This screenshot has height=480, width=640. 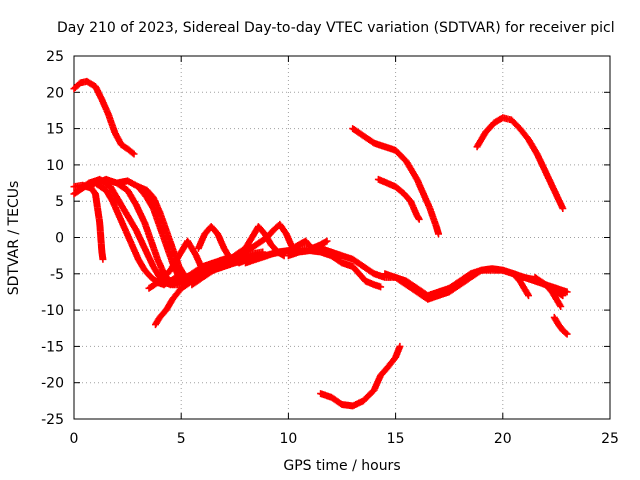 I want to click on y-tick-label: 10, so click(x=55, y=166).